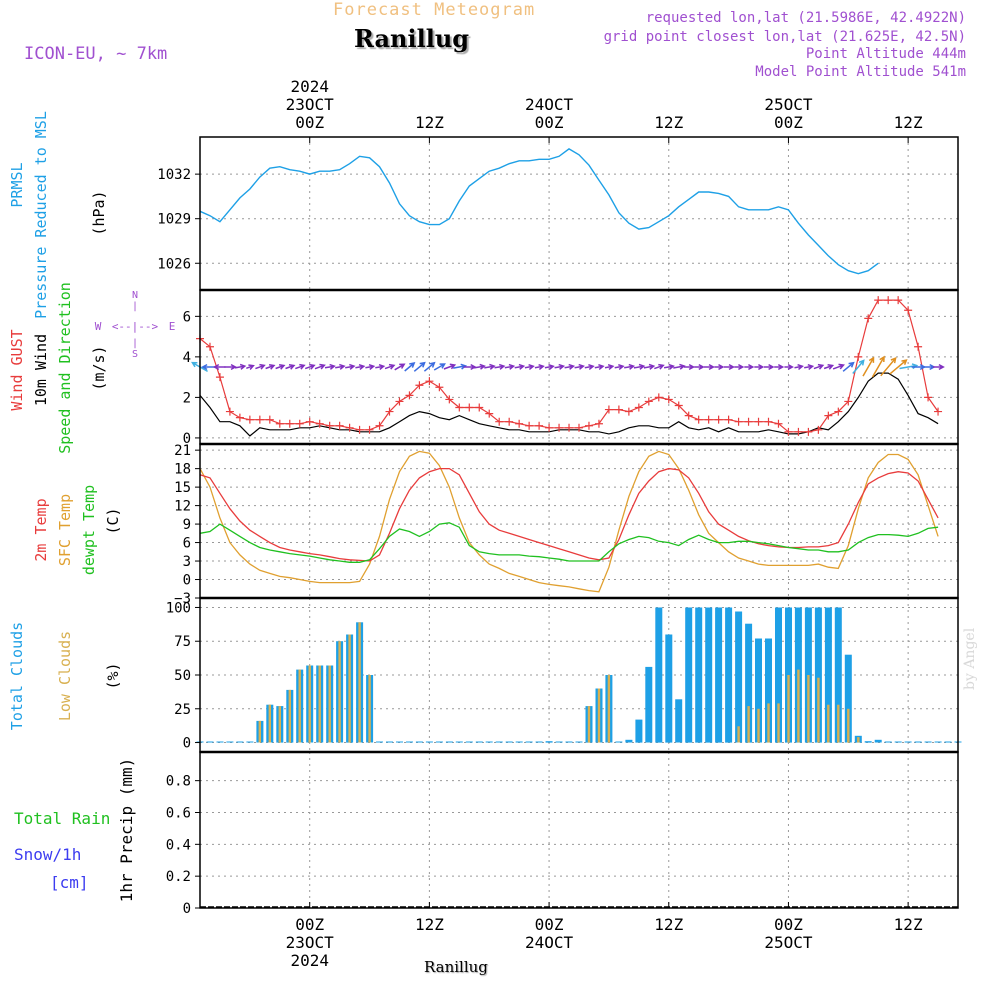 This screenshot has width=1000, height=1000. Describe the element at coordinates (113, 520) in the screenshot. I see `temp-unit: (C)` at that location.